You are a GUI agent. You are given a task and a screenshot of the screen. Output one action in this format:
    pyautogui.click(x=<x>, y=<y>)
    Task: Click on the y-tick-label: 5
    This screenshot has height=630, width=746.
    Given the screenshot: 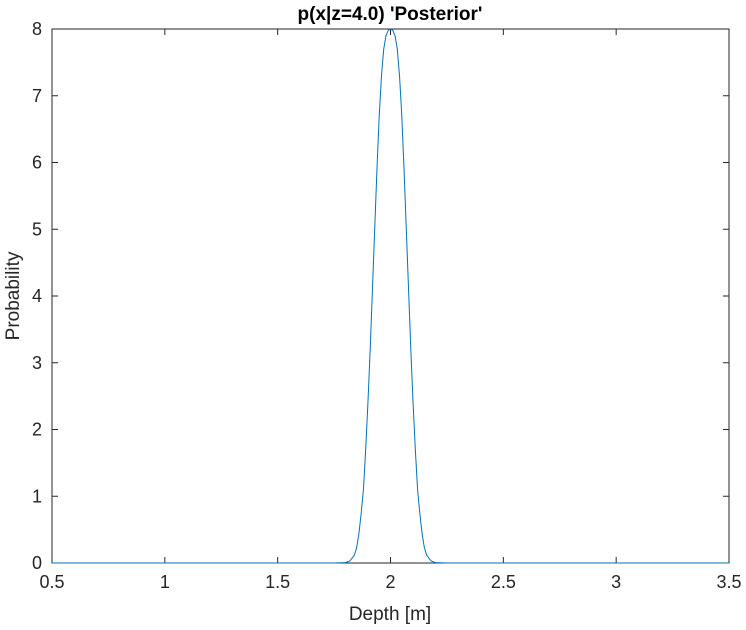 What is the action you would take?
    pyautogui.click(x=37, y=229)
    